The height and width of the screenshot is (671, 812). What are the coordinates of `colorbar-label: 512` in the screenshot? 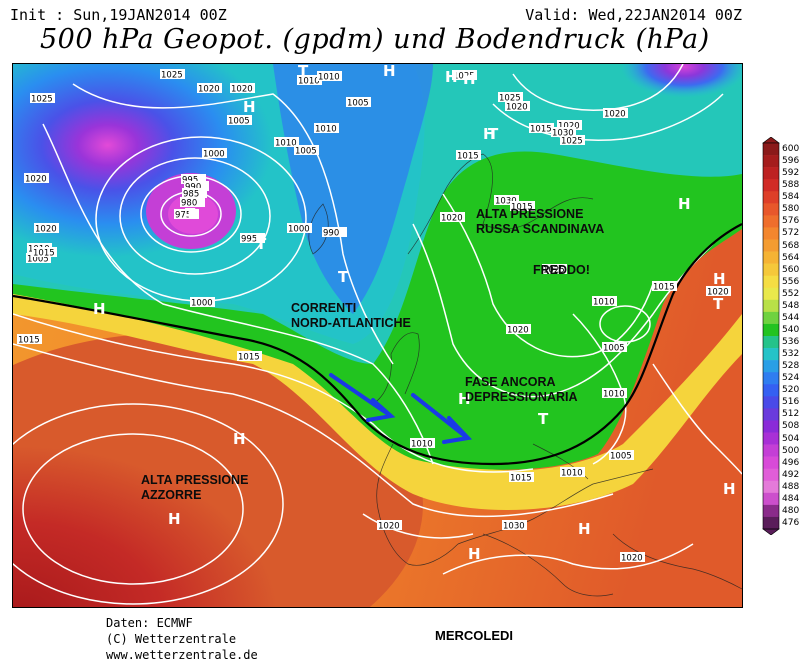 It's located at (791, 414).